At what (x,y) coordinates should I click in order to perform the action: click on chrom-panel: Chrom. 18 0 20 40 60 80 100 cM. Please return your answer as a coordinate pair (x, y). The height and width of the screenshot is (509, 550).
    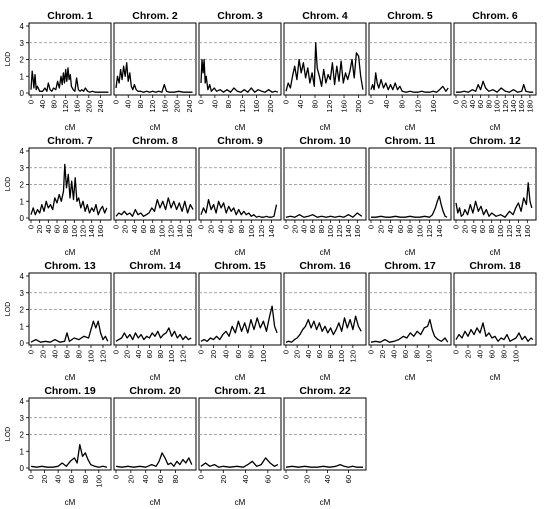
    Looking at the image, I should click on (494, 321).